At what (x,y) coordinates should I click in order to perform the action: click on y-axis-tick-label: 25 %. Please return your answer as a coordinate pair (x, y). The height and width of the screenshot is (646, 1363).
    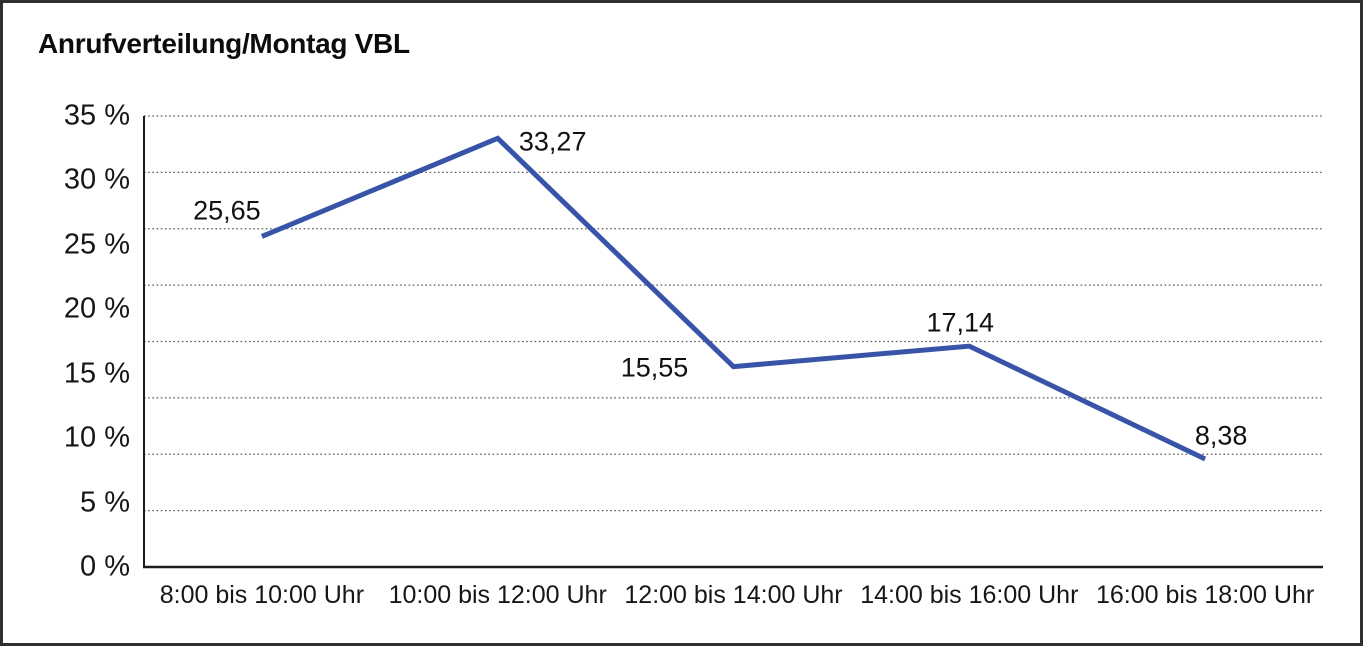
    Looking at the image, I should click on (96, 244).